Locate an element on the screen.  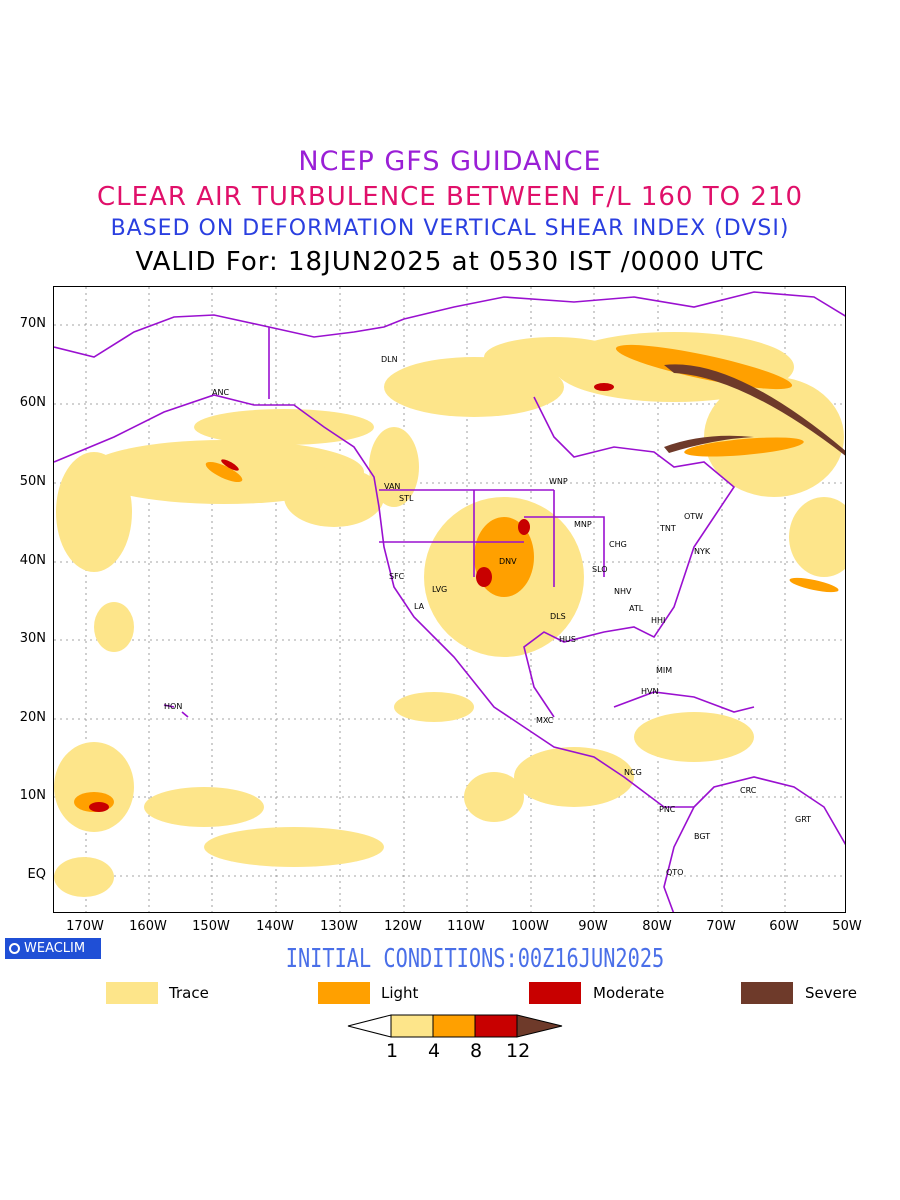
legend-swatch-trace is located at coordinates (132, 993).